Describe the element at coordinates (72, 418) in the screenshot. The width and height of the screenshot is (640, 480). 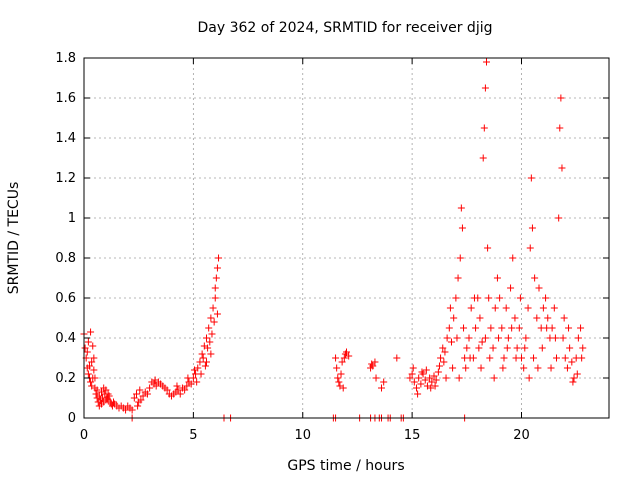
I see `y-tick-label: 0` at that location.